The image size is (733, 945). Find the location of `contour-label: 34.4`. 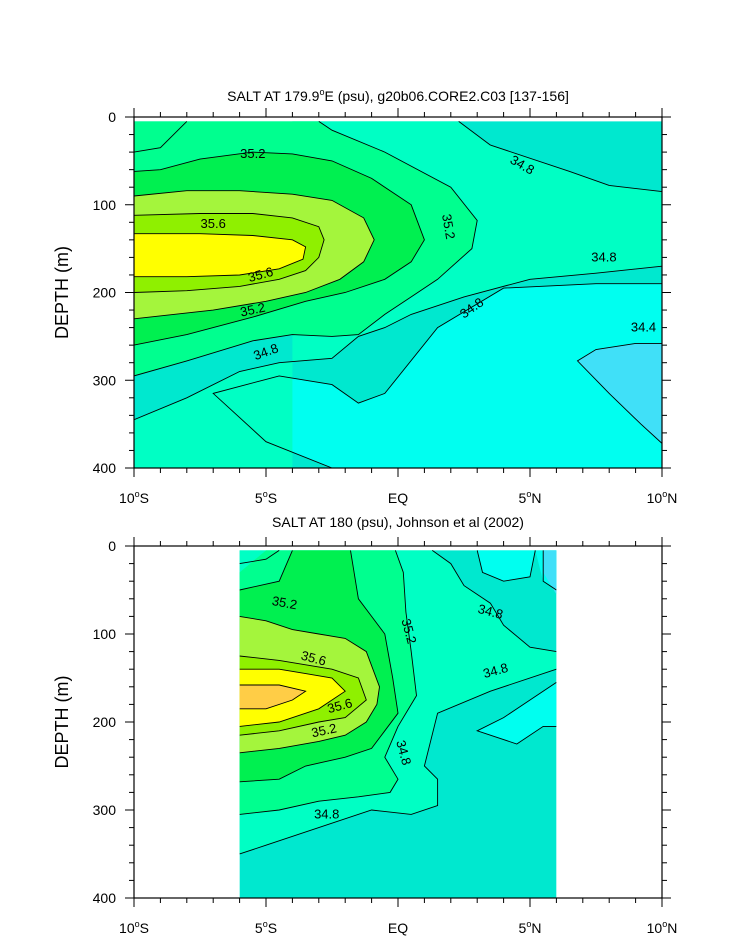

contour-label: 34.4 is located at coordinates (643, 327).